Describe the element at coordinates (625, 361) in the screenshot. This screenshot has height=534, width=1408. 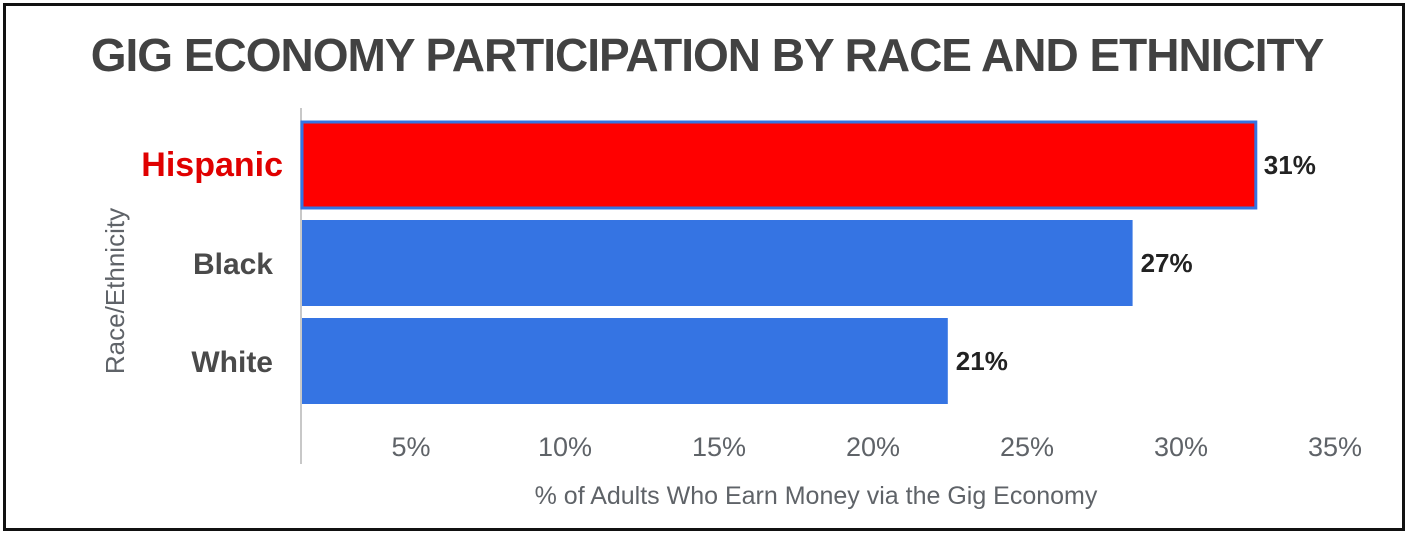
I see `bar-white` at that location.